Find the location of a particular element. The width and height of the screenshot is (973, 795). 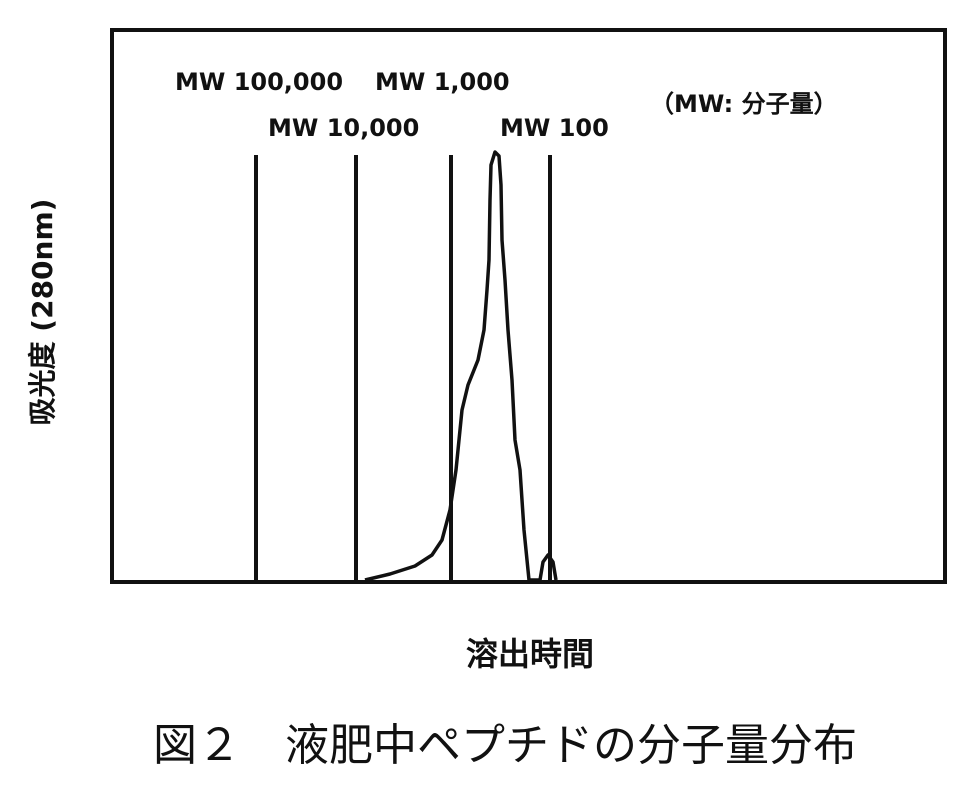

x-axis-label: 溶出時間 is located at coordinates (530, 654).